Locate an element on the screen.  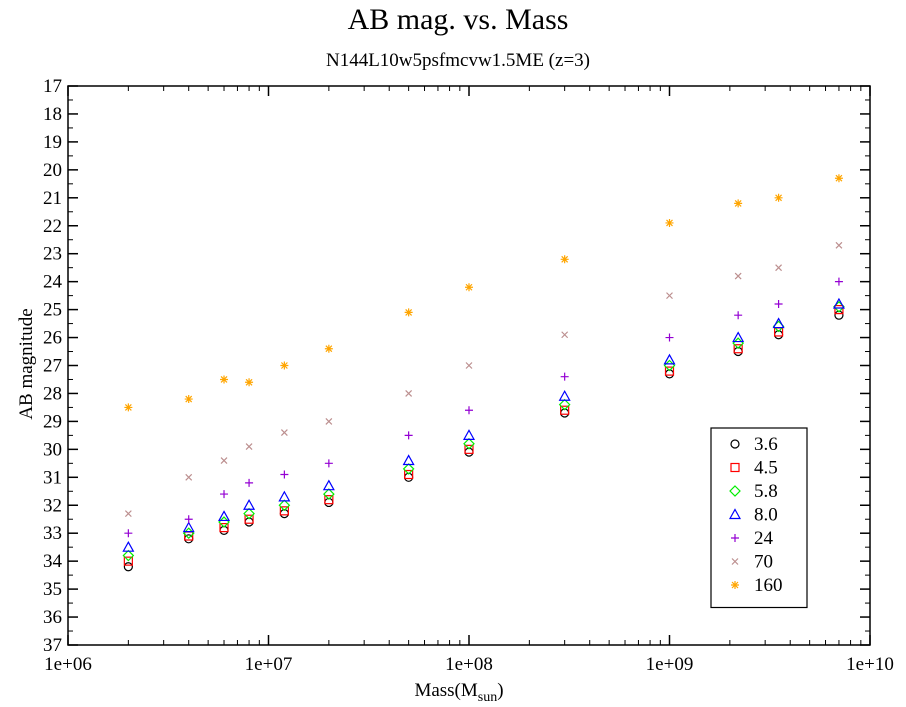
legend-label-8.0: 8.0 is located at coordinates (766, 515).